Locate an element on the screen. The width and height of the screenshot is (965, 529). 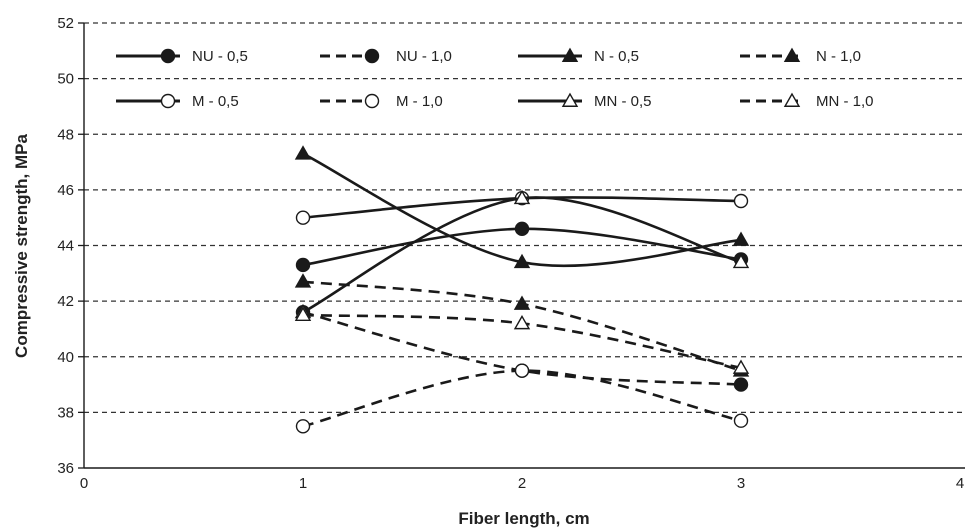
legend-item: MN - 1,0 is located at coordinates (807, 101).